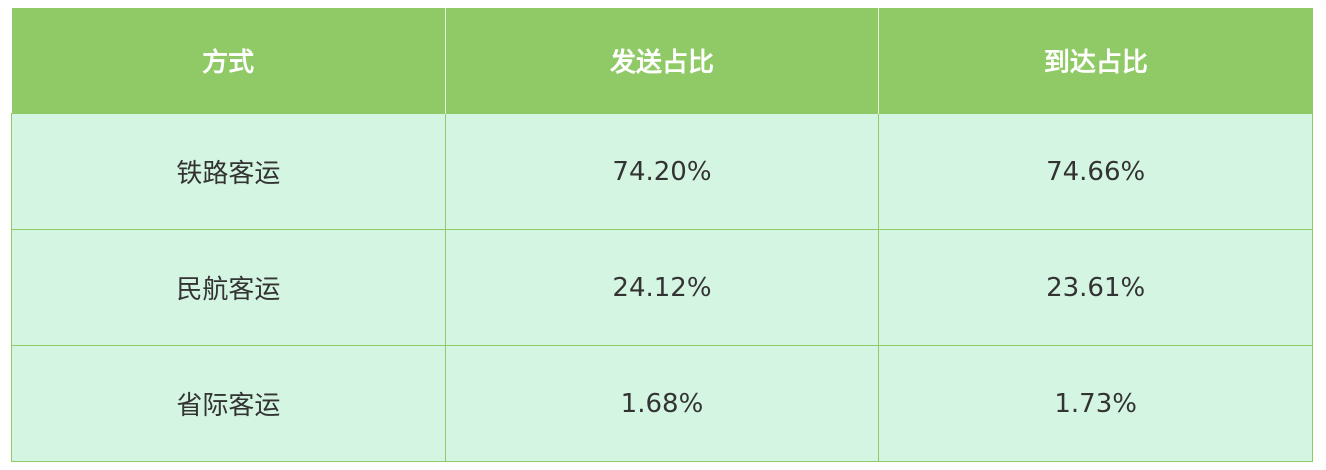 The height and width of the screenshot is (470, 1326). I want to click on header-send-share: 发送占比, so click(662, 61).